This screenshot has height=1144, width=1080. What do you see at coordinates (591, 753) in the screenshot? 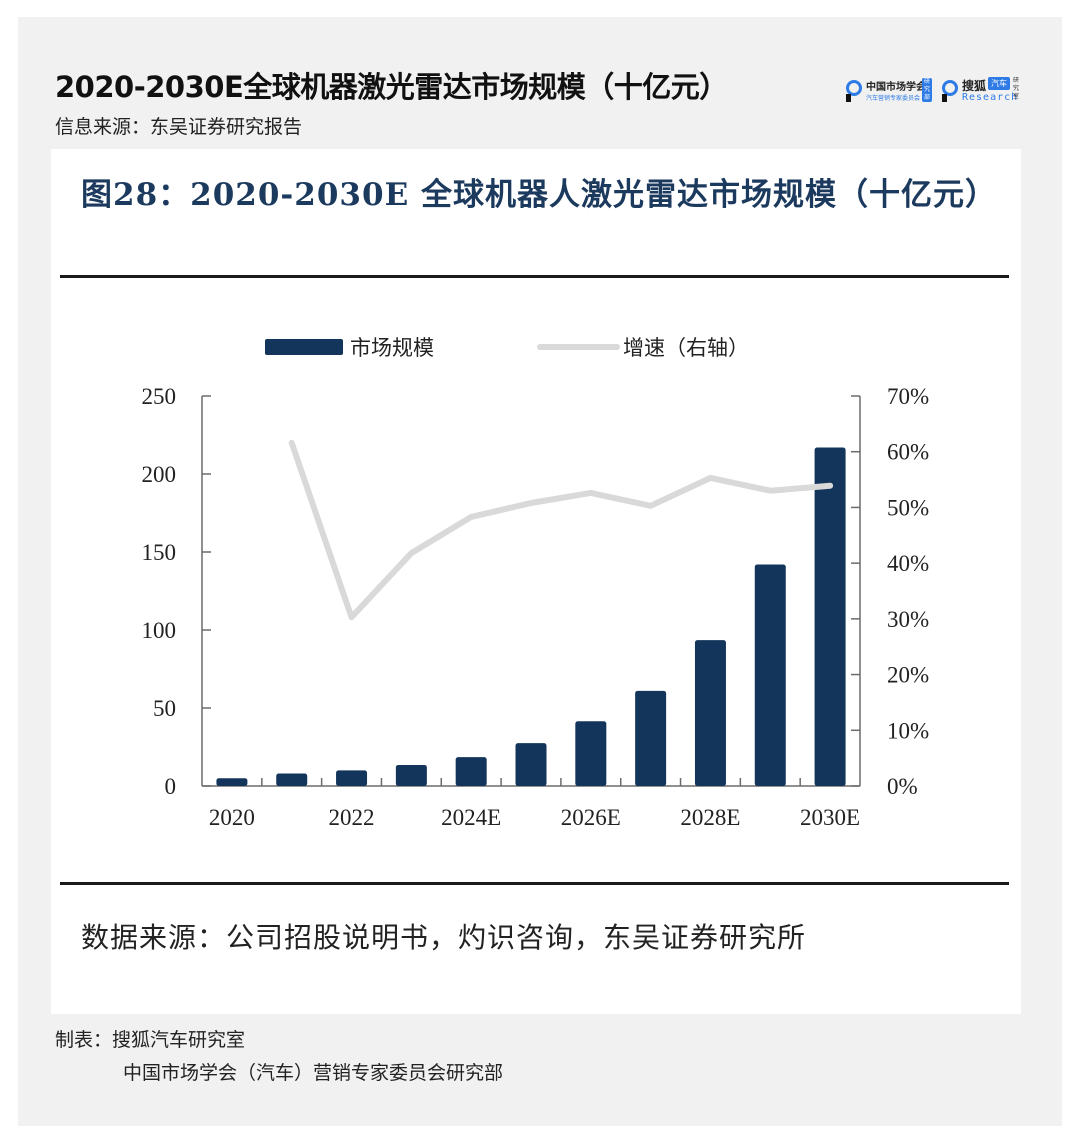
I see `bar-2026E` at bounding box center [591, 753].